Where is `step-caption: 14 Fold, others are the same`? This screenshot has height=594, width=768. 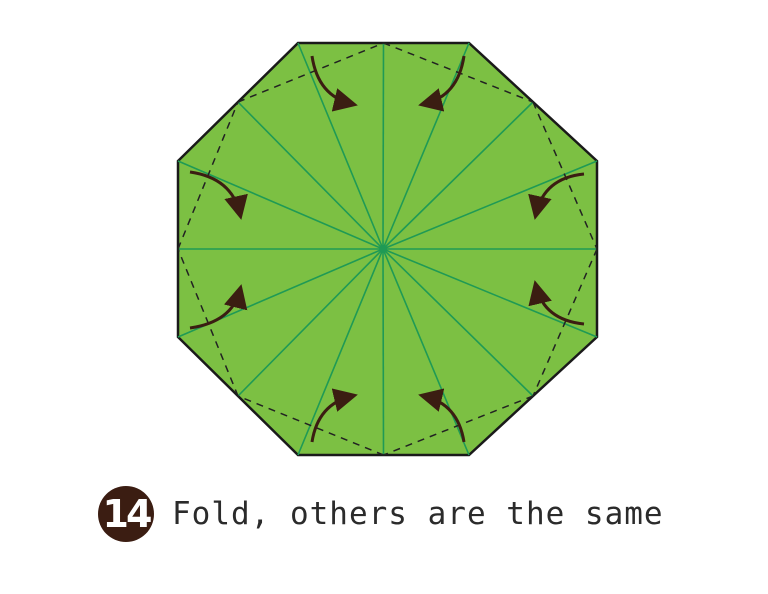
step-caption: 14 Fold, others are the same is located at coordinates (381, 514).